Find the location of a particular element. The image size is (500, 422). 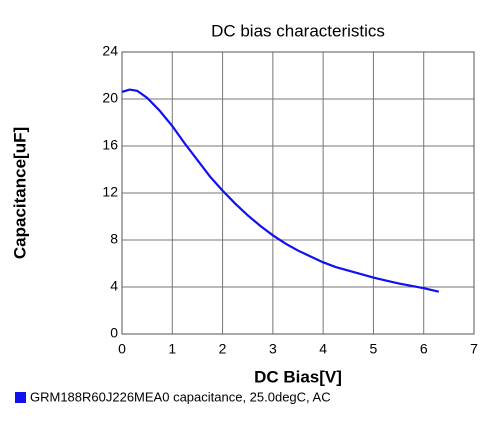

legend-swatch is located at coordinates (20, 397).